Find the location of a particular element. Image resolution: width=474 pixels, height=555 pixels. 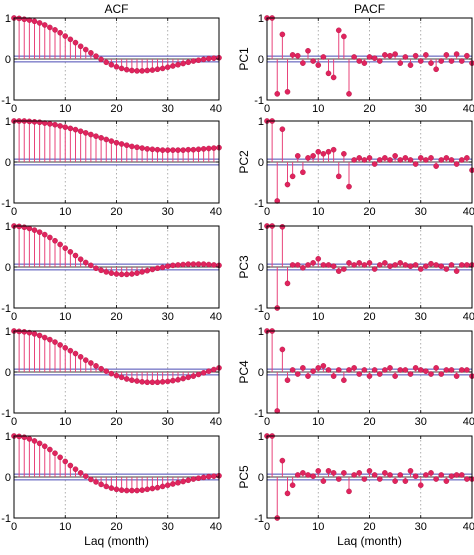

x-tick-label: 10 is located at coordinates (318, 422).